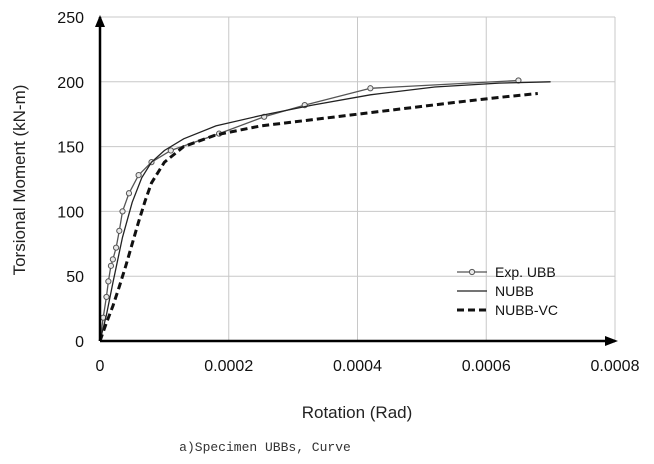  I want to click on legend-label: Exp. UBB, so click(525, 272).